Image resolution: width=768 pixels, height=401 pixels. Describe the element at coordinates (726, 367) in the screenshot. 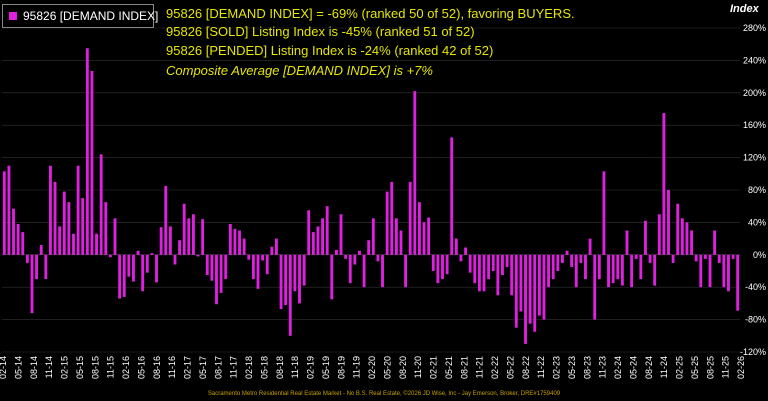

I see `x-tick-label: 11-25` at that location.